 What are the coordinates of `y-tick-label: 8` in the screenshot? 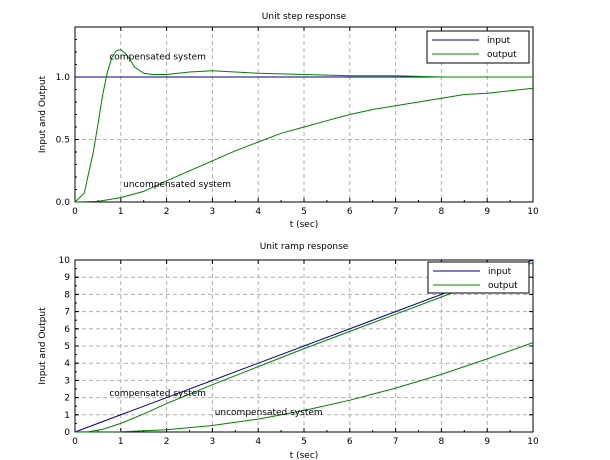 It's located at (67, 295).